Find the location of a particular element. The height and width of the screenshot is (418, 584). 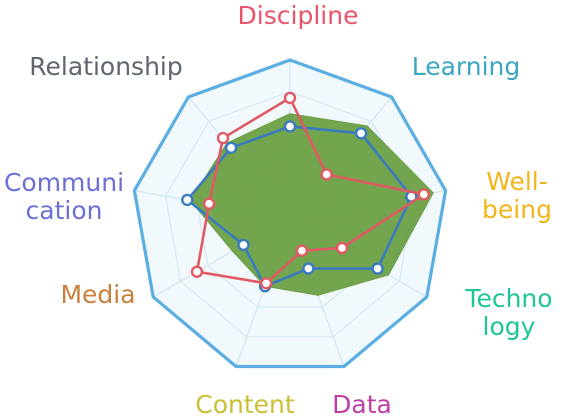

axis-label-line: Media is located at coordinates (97, 294).